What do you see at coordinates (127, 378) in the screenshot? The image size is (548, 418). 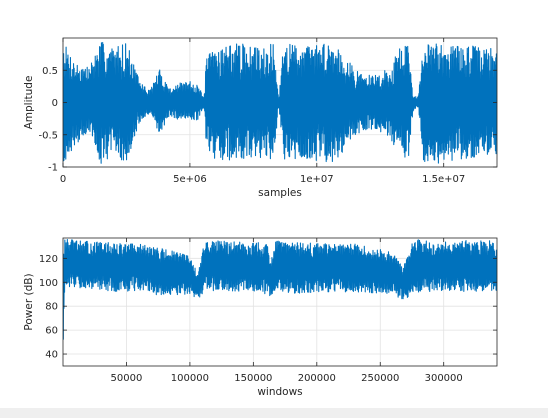 I see `power-x-tick-label: 50000` at bounding box center [127, 378].